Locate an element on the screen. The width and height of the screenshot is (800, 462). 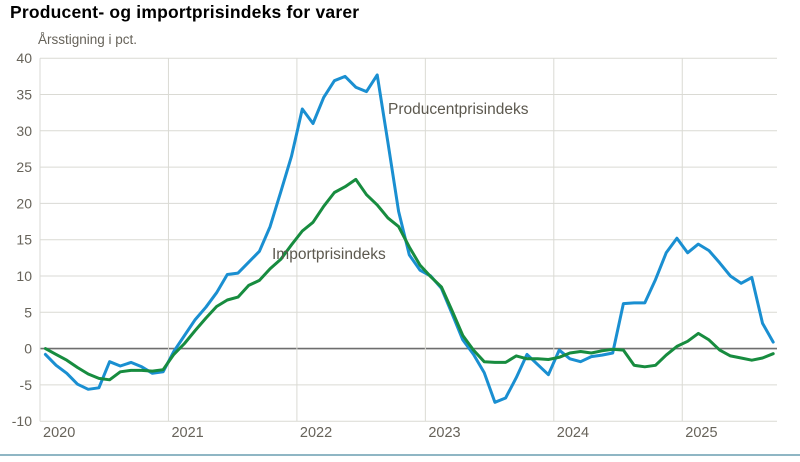
x-tick-label: 2024 is located at coordinates (573, 433).